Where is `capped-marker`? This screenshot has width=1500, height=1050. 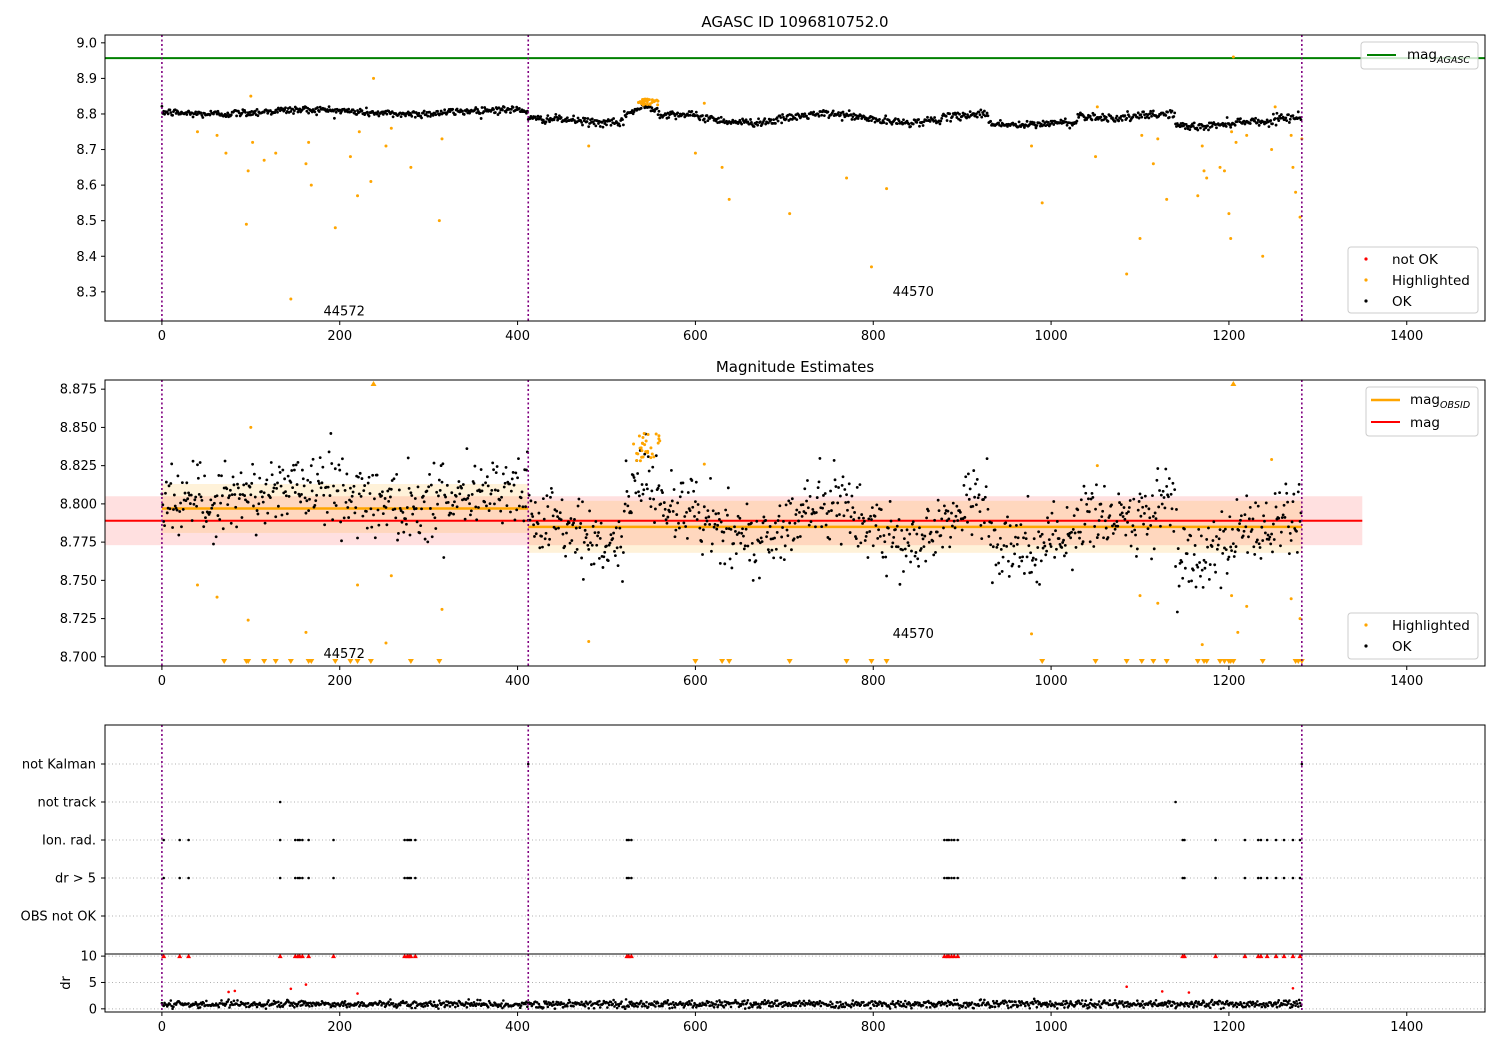
capped-marker is located at coordinates (280, 956).